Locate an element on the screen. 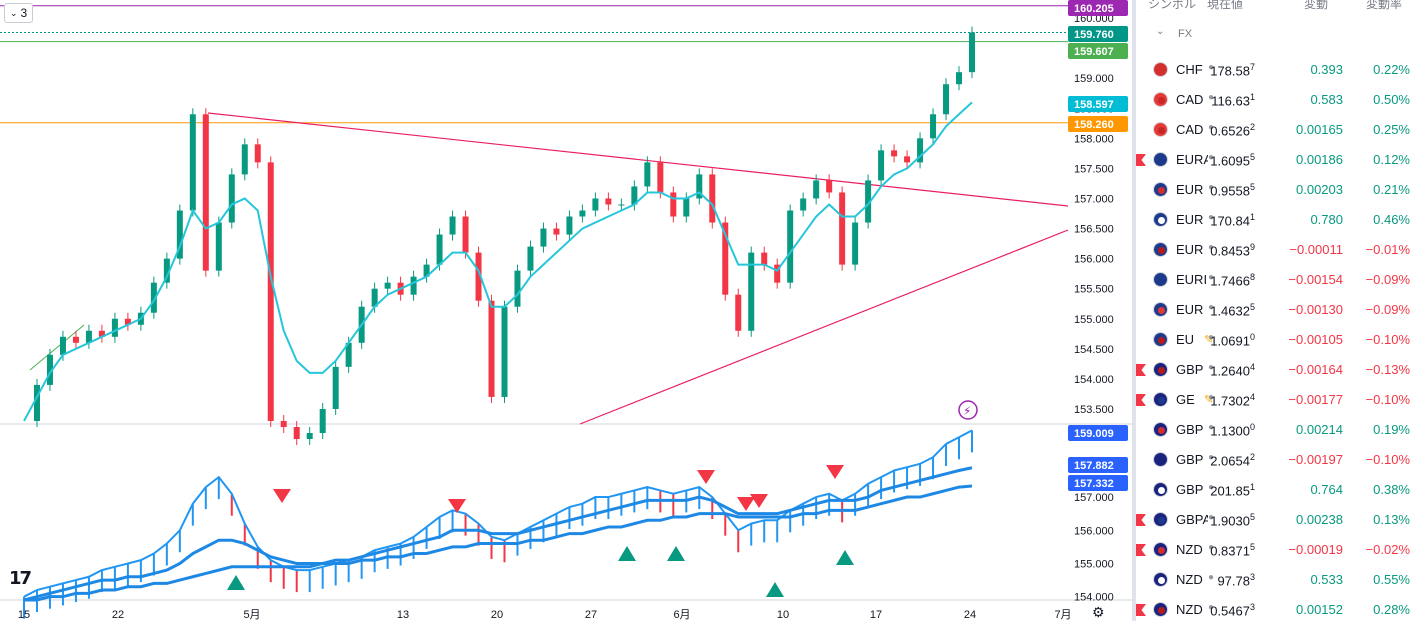 This screenshot has width=1418, height=621. watchlist-row: EURA ● 1.60955 0.00186 0.12% is located at coordinates (1277, 160).